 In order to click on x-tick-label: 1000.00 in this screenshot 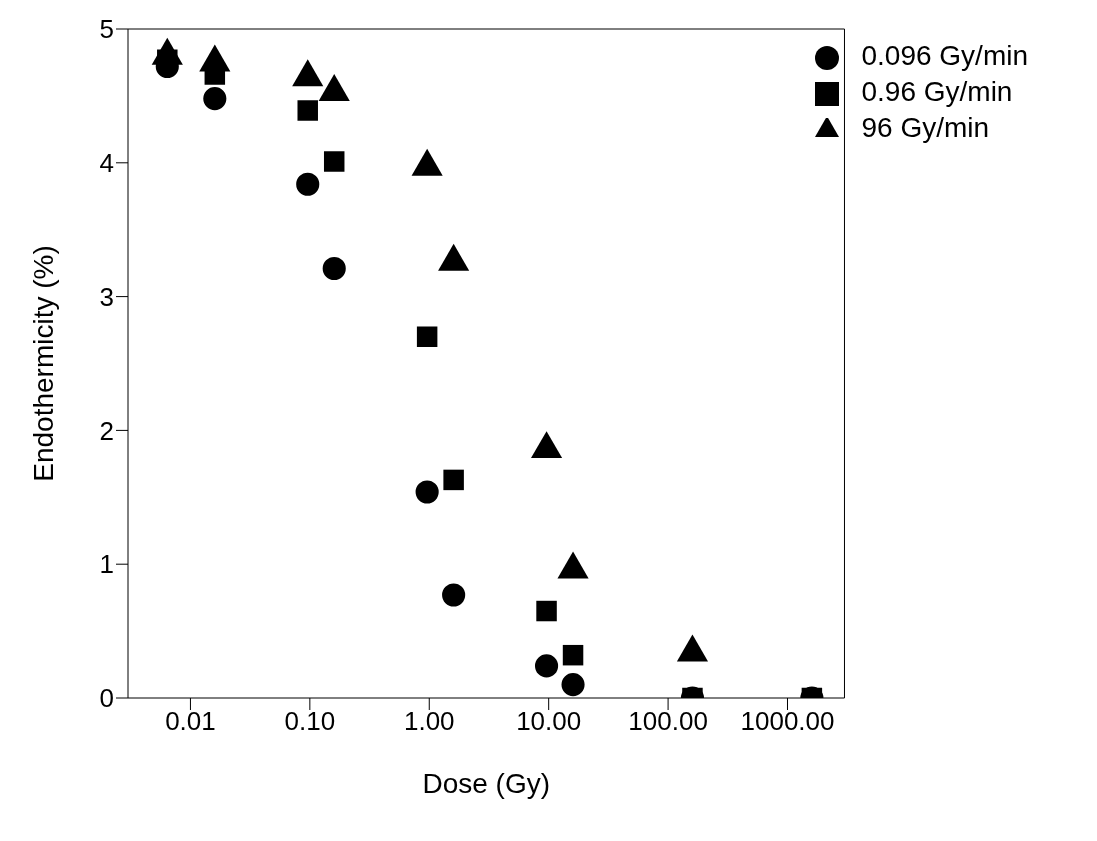, I will do `click(787, 721)`.